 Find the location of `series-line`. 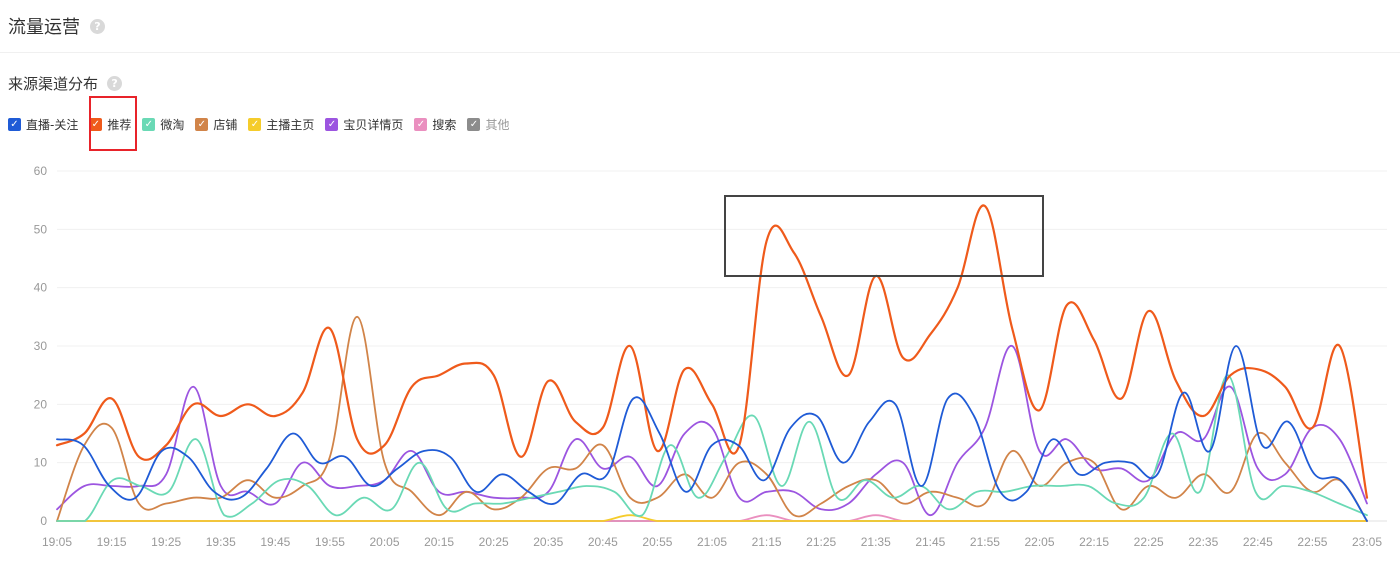

series-line is located at coordinates (712, 518).